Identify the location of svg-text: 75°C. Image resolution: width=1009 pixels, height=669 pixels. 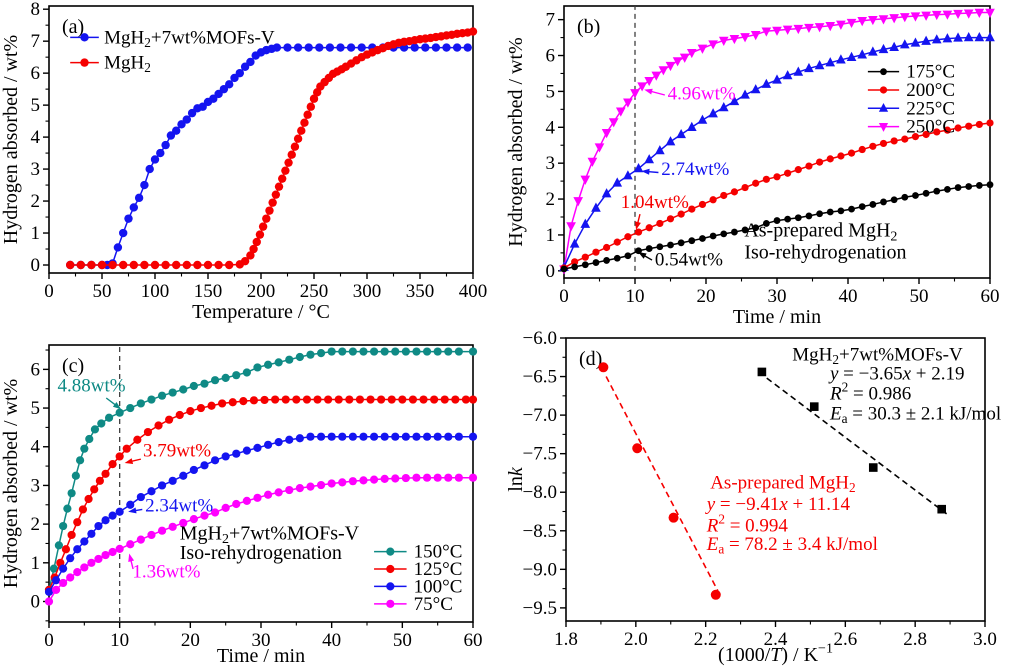
(433, 604).